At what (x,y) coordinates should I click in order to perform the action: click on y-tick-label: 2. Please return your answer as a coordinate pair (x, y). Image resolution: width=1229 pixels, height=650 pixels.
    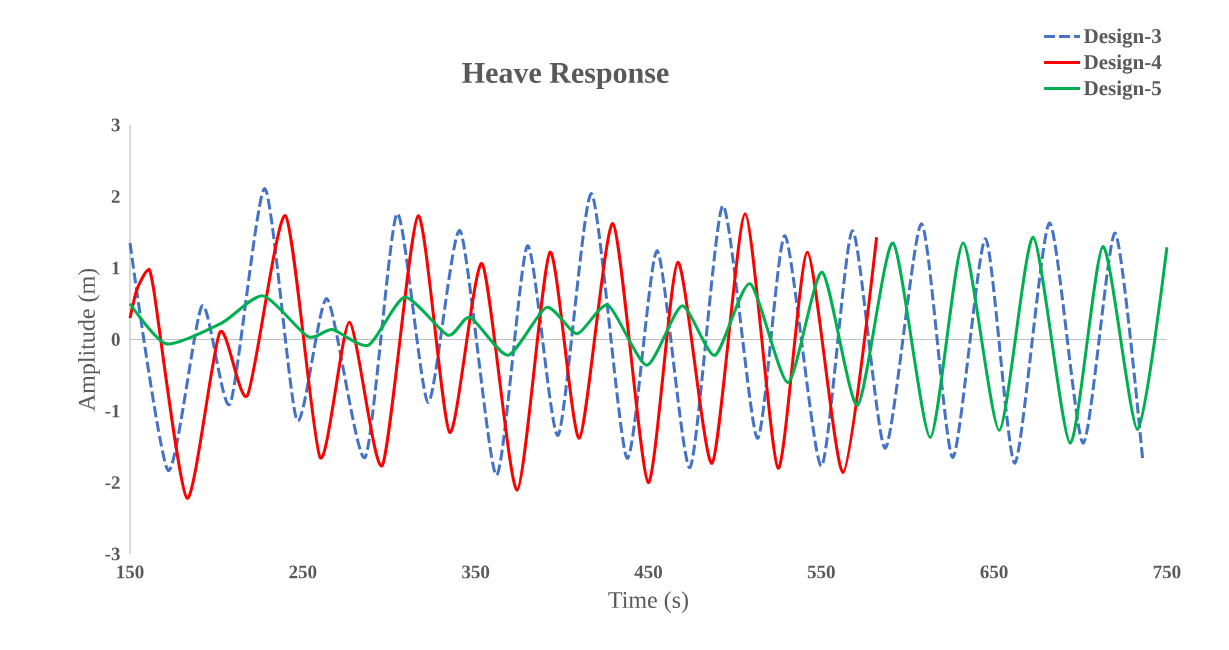
    Looking at the image, I should click on (115, 196).